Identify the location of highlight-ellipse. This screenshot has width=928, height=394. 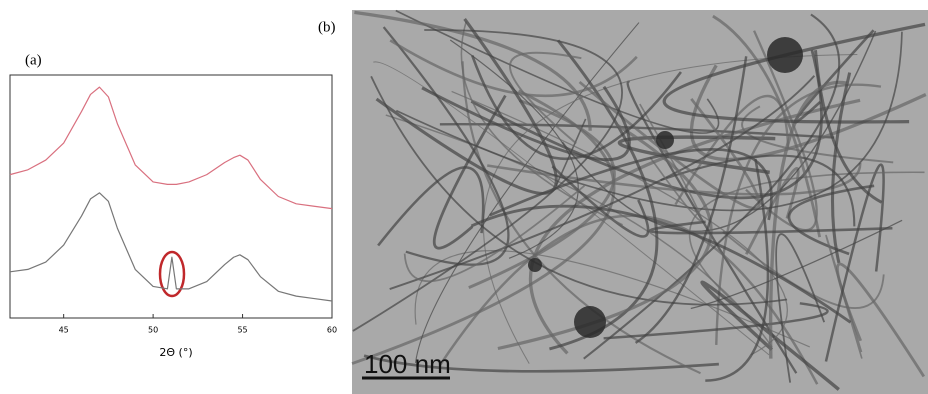
(172, 274).